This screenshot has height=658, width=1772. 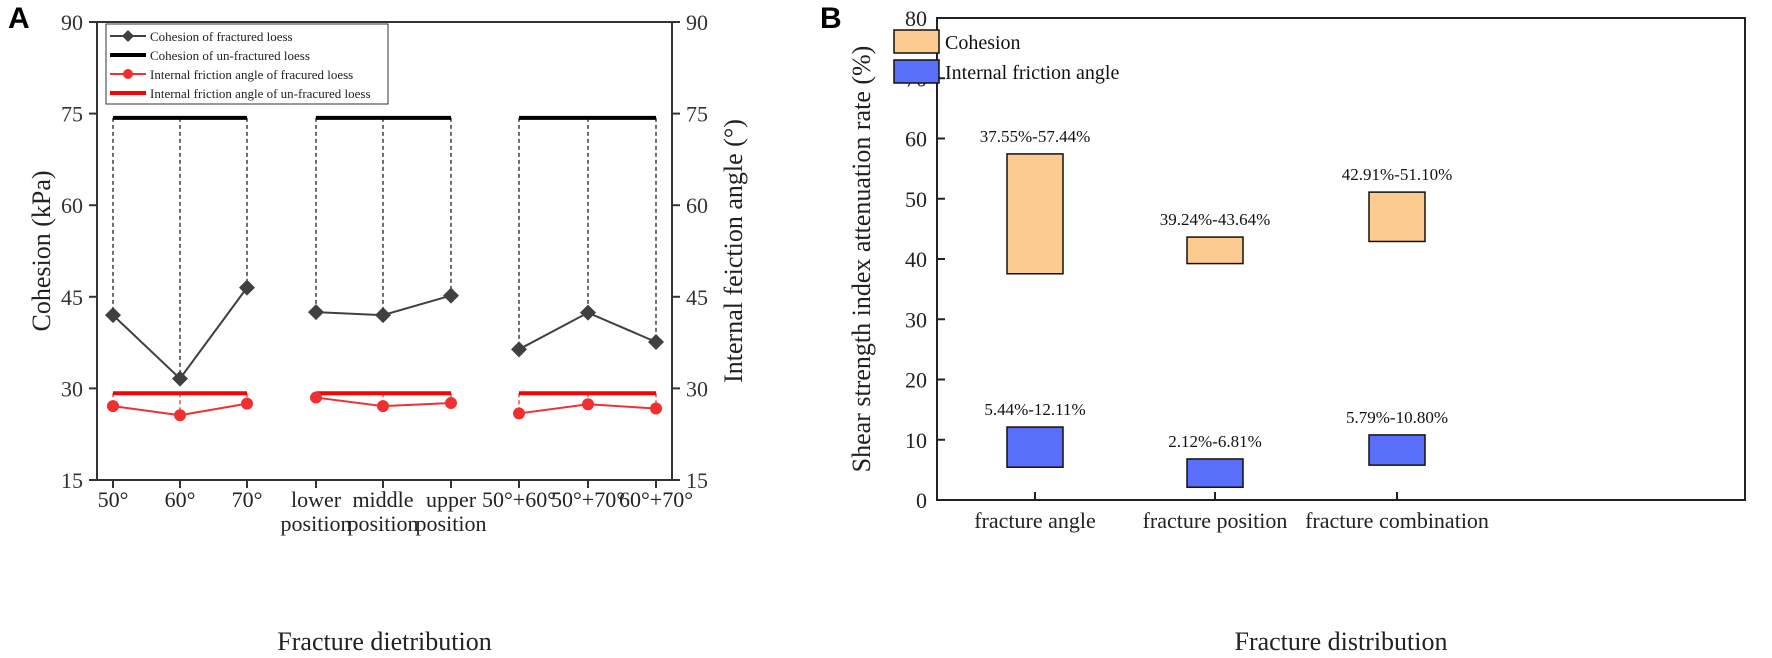 I want to click on bar-label: 2.12%-6.81%, so click(x=1214, y=441).